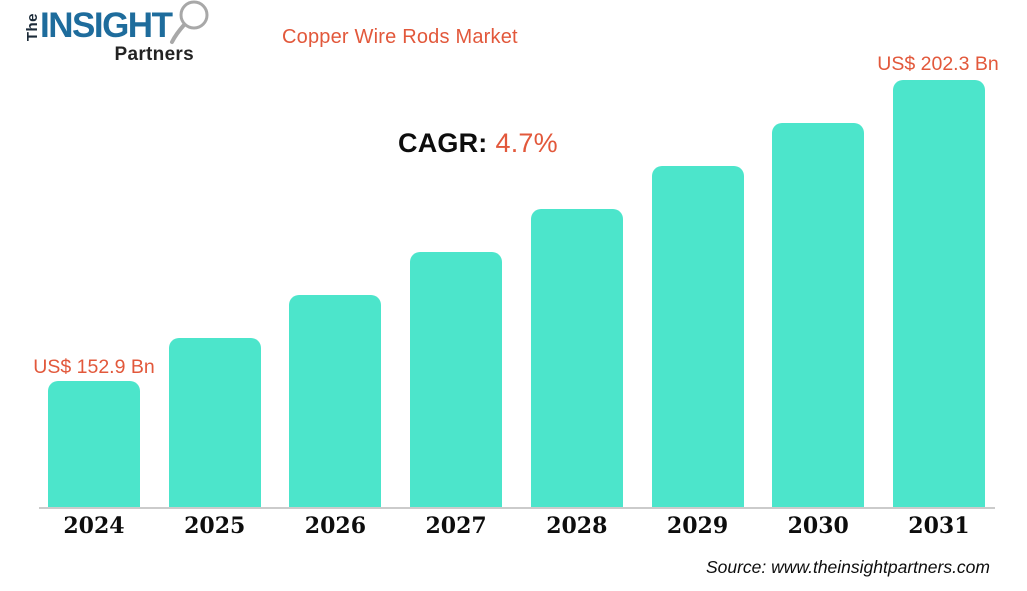  What do you see at coordinates (818, 526) in the screenshot?
I see `year-label-2030: 2030` at bounding box center [818, 526].